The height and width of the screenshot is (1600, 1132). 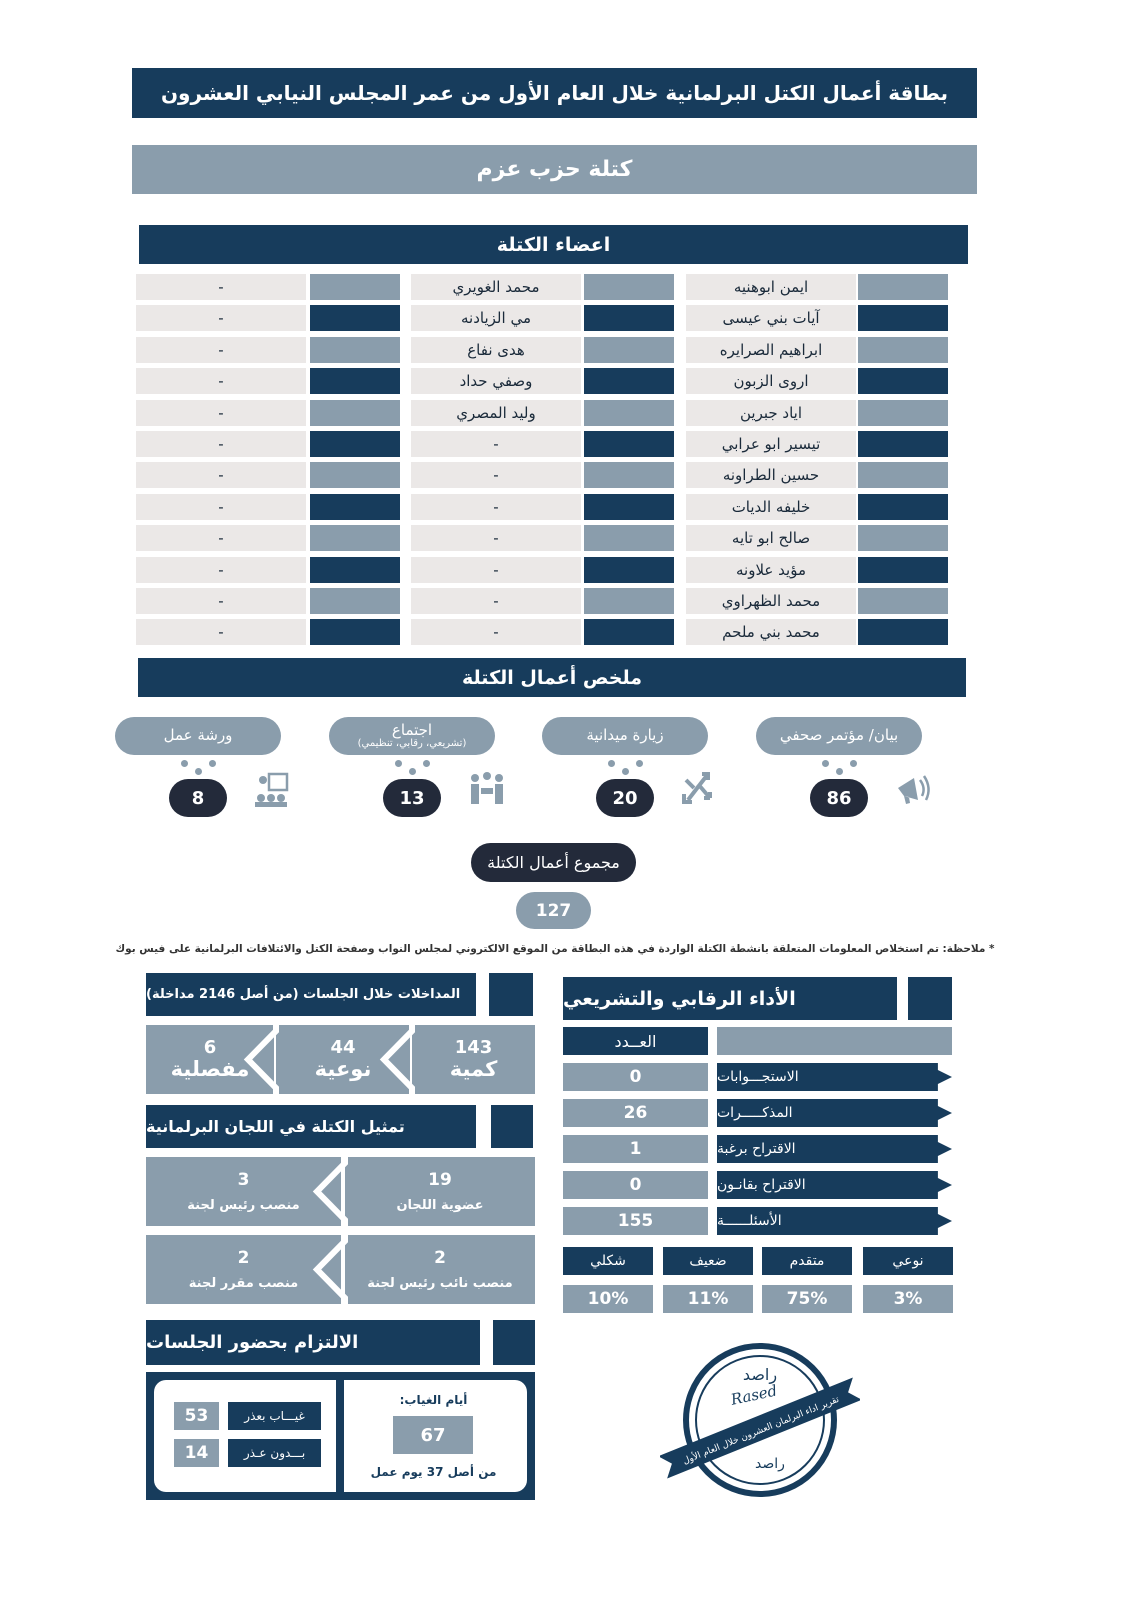 I want to click on member-name: محمد الغويري, so click(x=496, y=287).